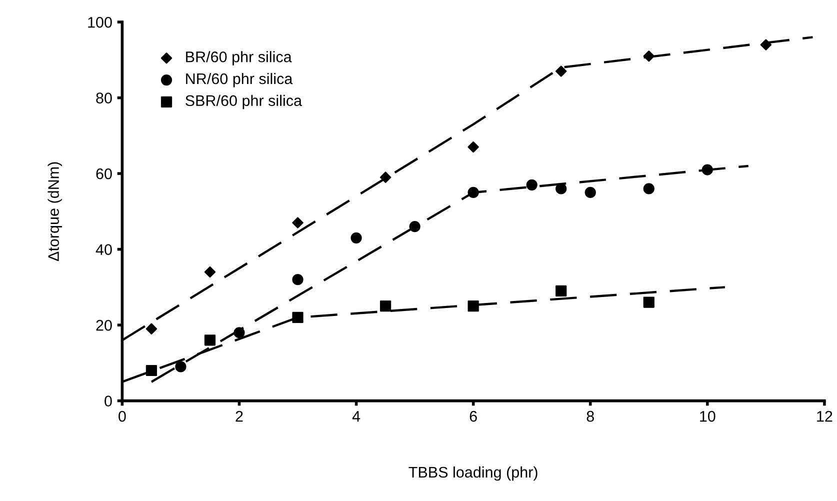 This screenshot has height=501, width=837. What do you see at coordinates (473, 473) in the screenshot?
I see `x-axis-title: TBBS loading (phr)` at bounding box center [473, 473].